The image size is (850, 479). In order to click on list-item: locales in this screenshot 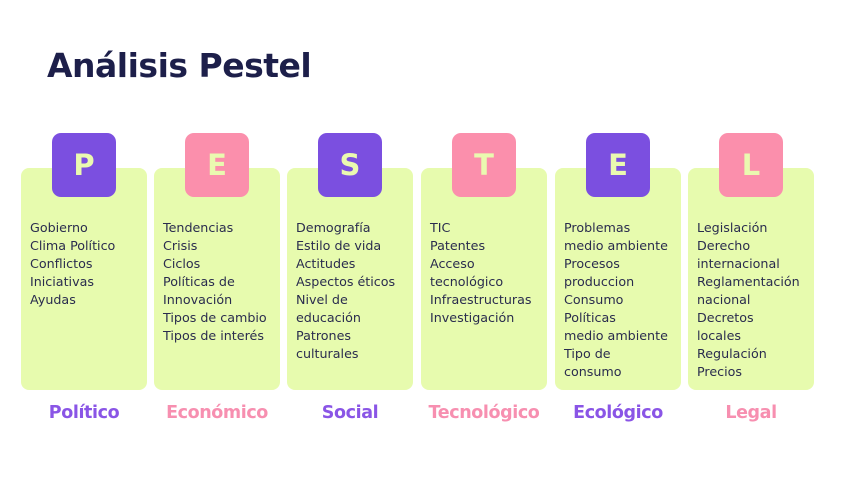, I will do `click(719, 335)`.